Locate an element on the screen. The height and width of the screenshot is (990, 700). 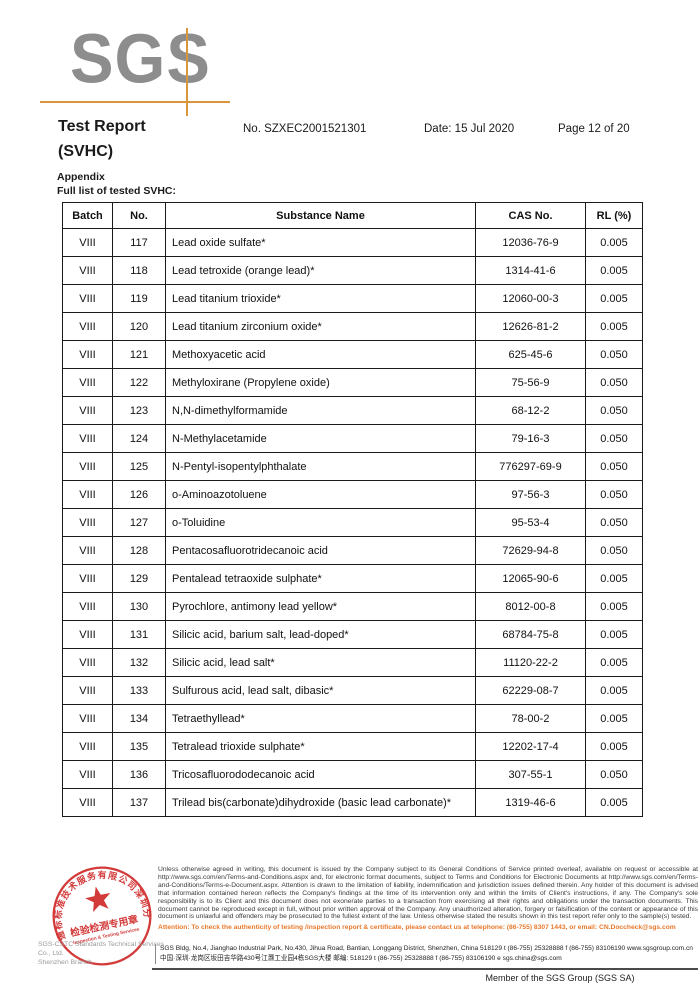
appendix-subheading: Full list of tested SVHC: is located at coordinates (117, 191).